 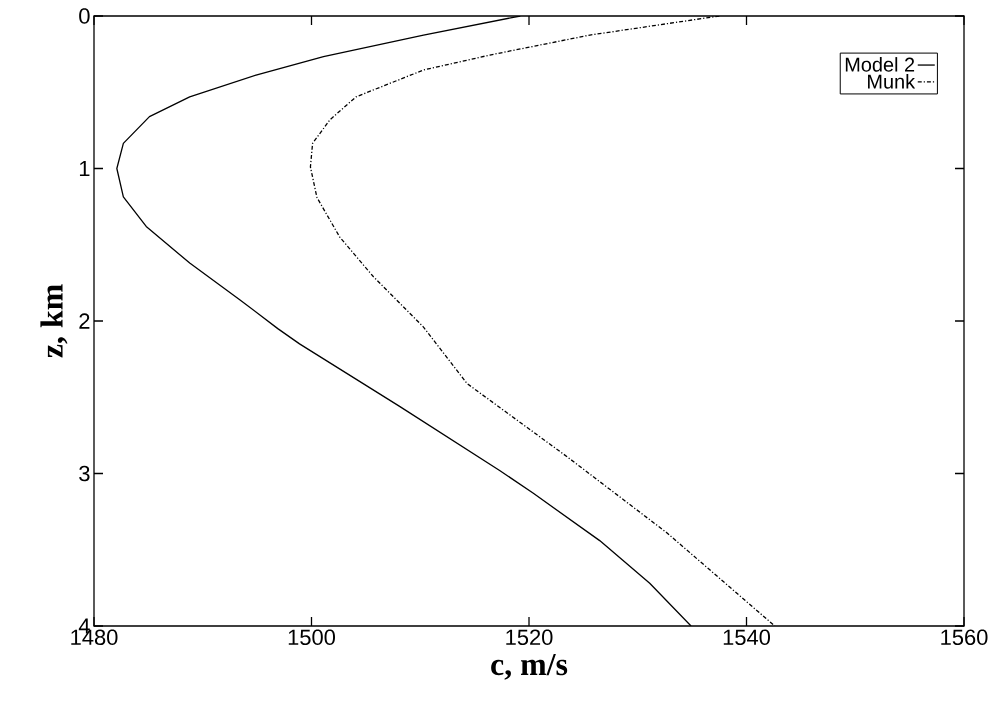 What do you see at coordinates (84, 168) in the screenshot?
I see `y-tick-label: 1` at bounding box center [84, 168].